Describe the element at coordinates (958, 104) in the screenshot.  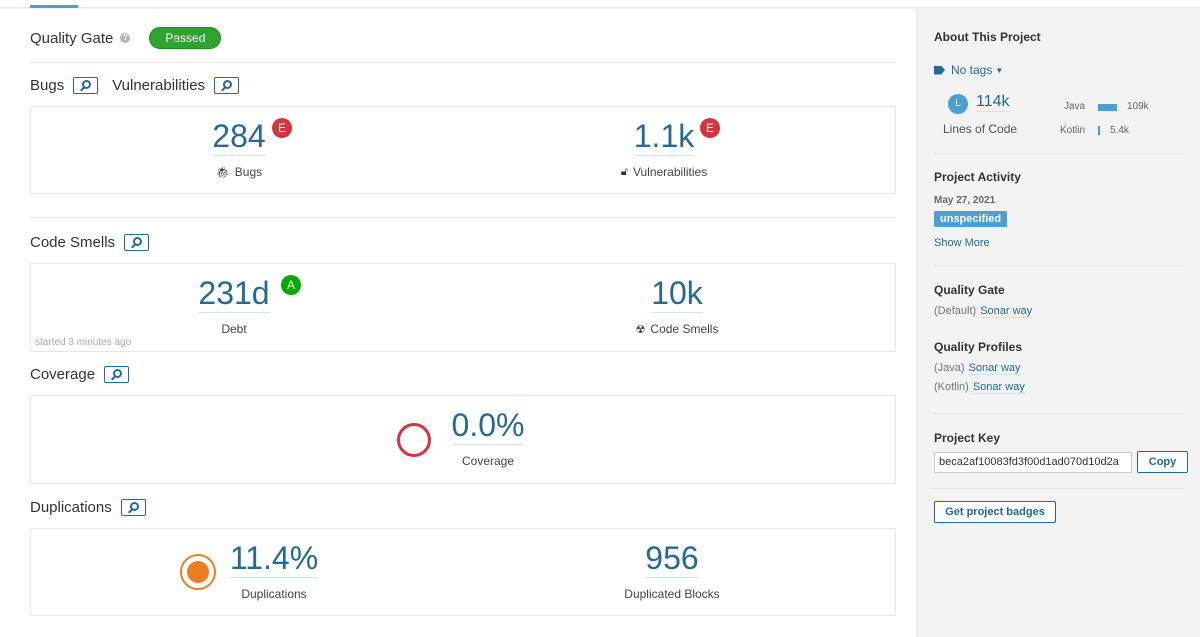
I see `lines-of-code-icon: L` at that location.